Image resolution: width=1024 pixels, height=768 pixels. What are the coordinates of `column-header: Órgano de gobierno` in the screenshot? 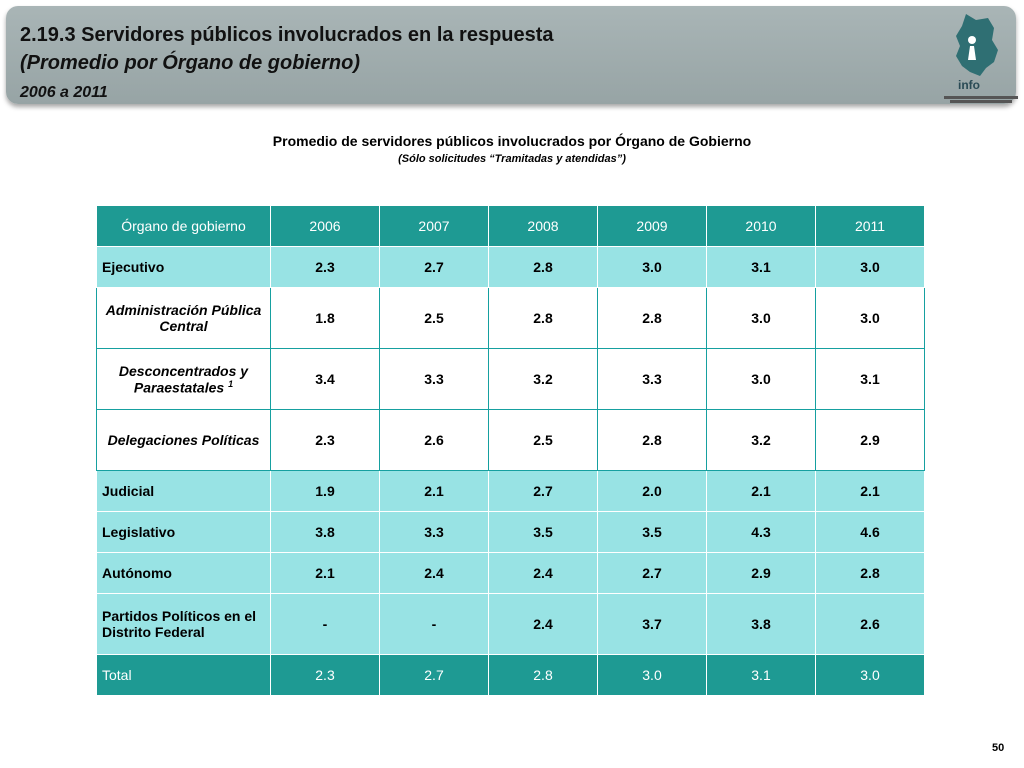 It's located at (183, 226).